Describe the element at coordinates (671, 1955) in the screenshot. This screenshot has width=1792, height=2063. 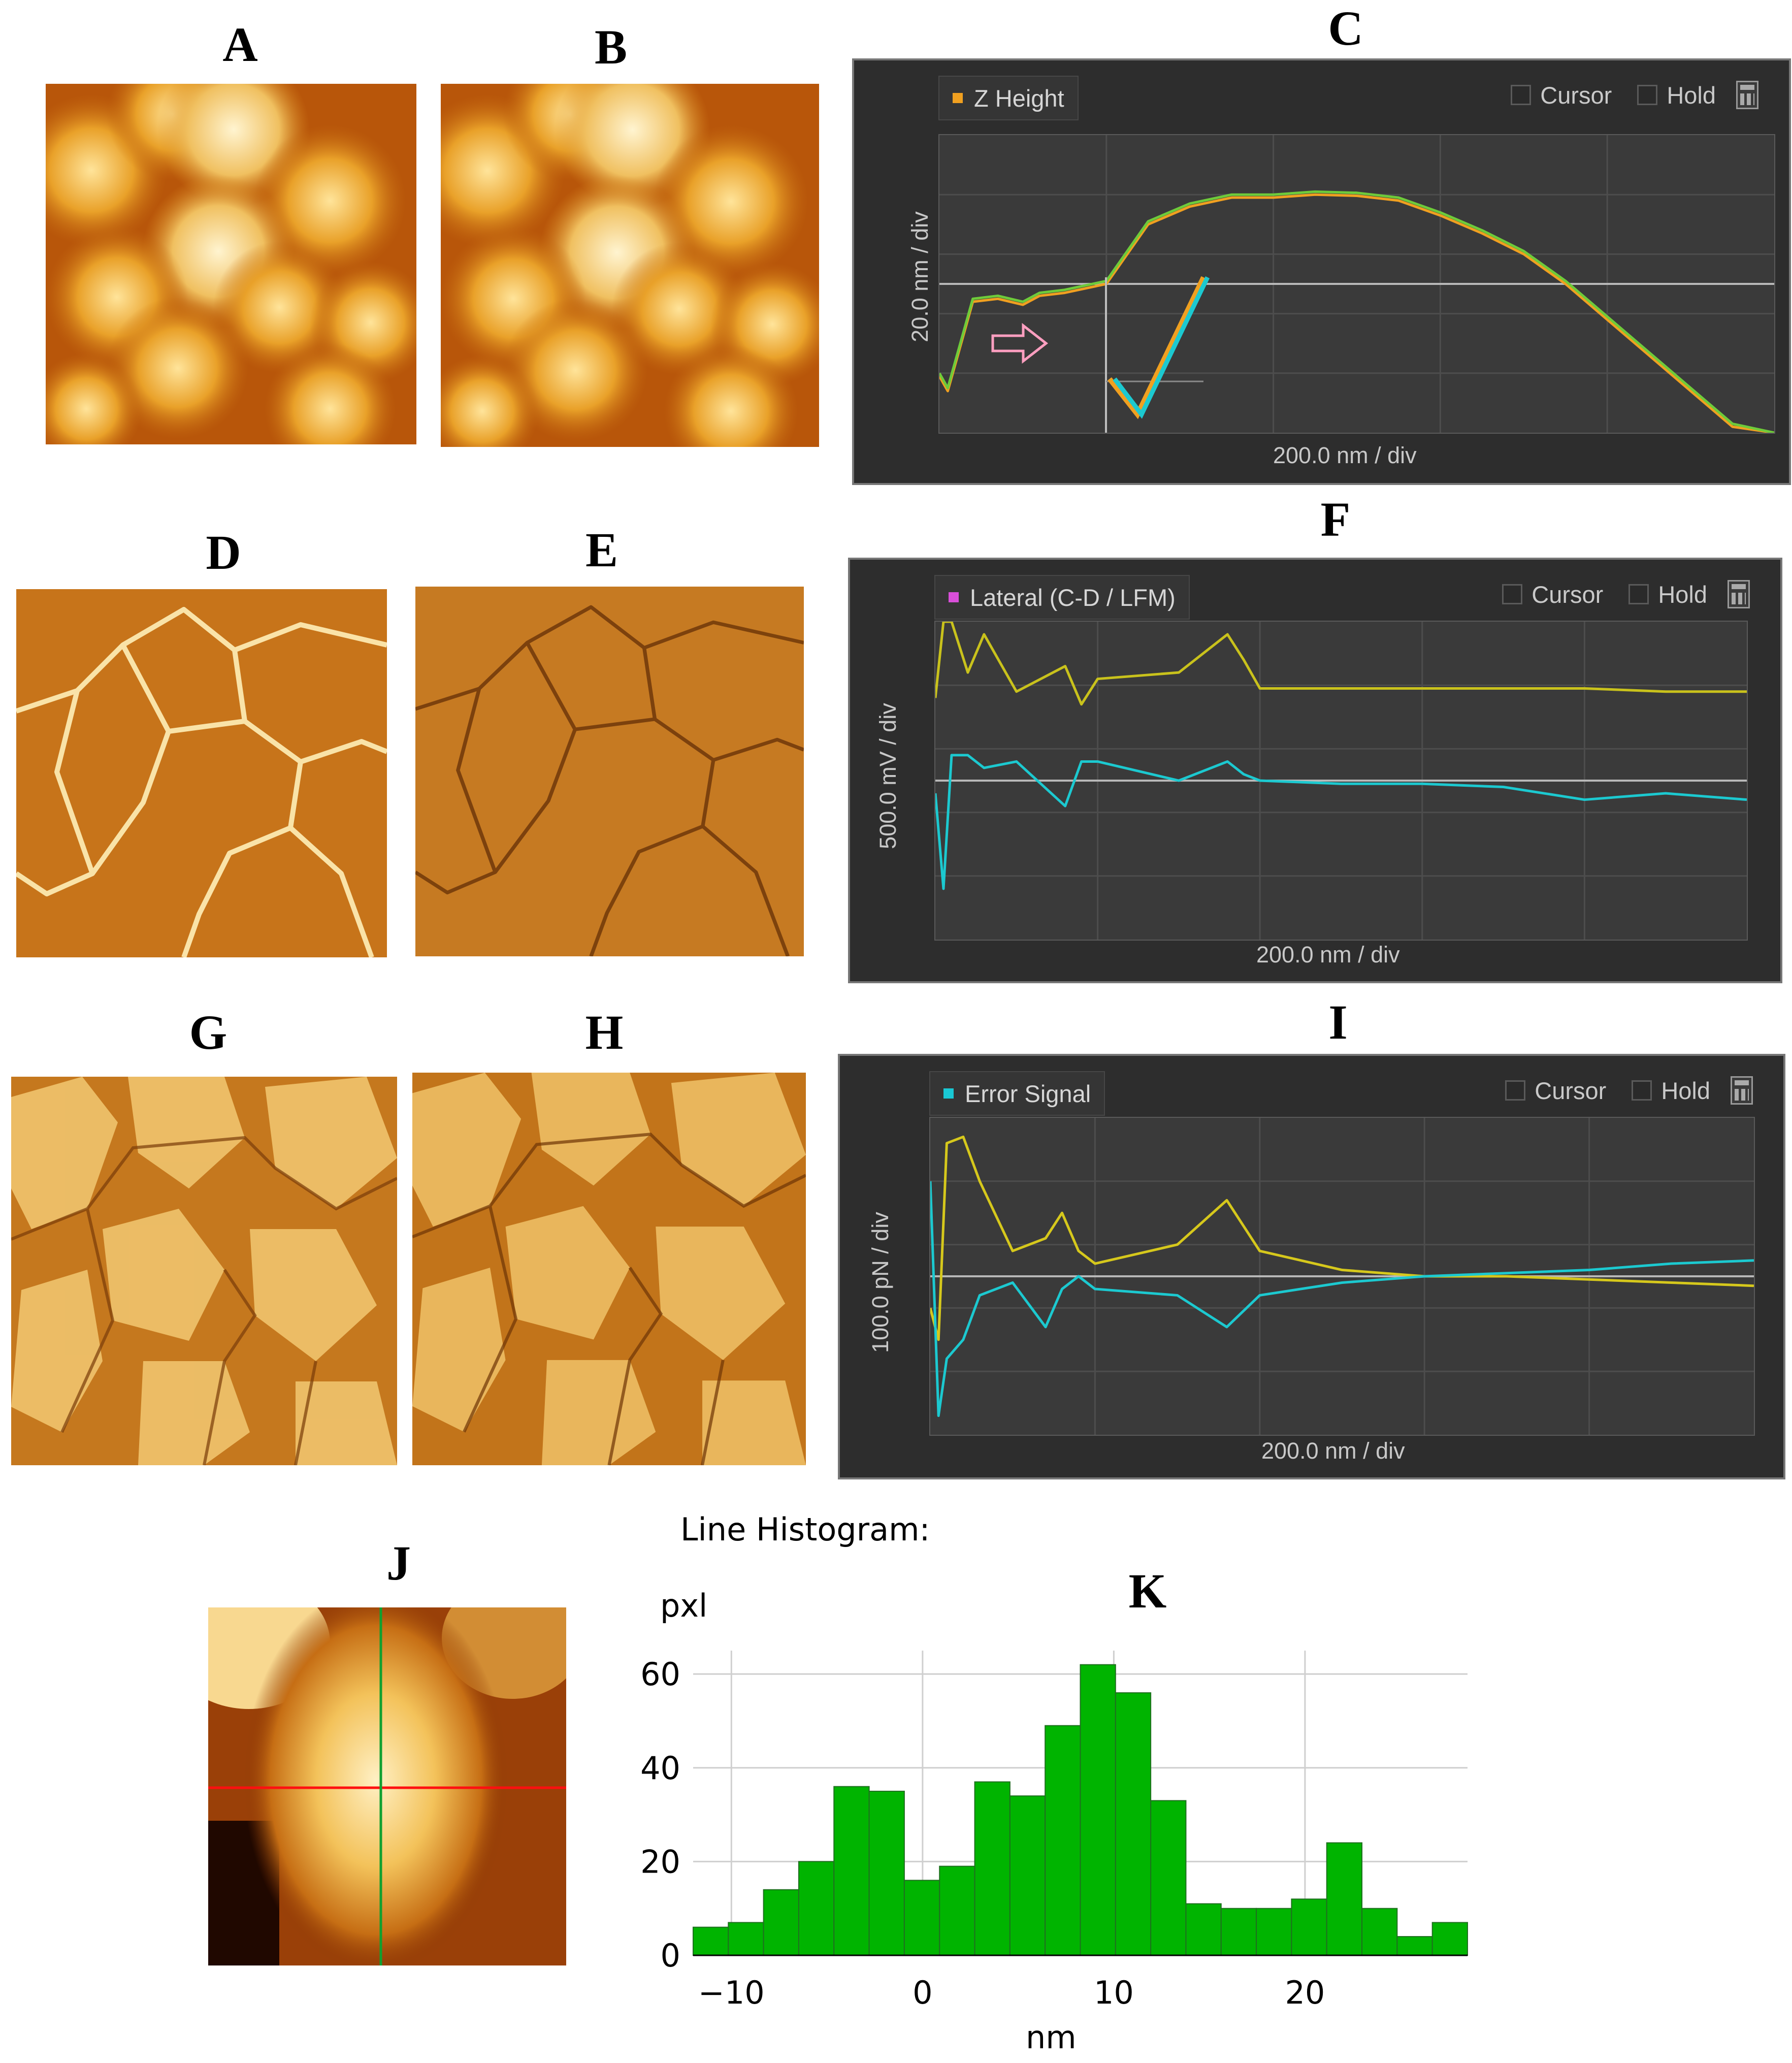
I see `y-tick-label: 0` at that location.